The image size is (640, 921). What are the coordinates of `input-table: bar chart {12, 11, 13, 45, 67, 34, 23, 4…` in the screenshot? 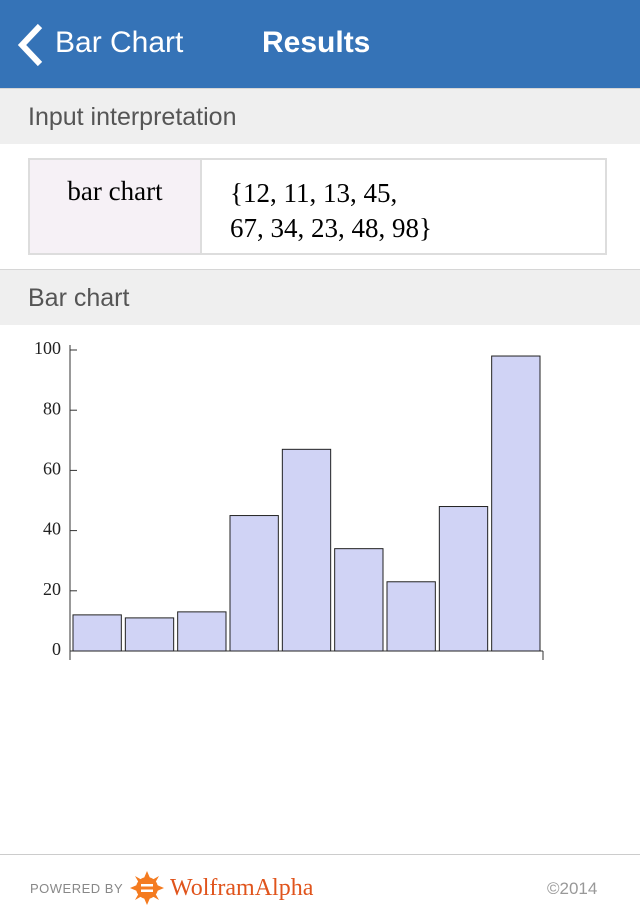 It's located at (317, 206).